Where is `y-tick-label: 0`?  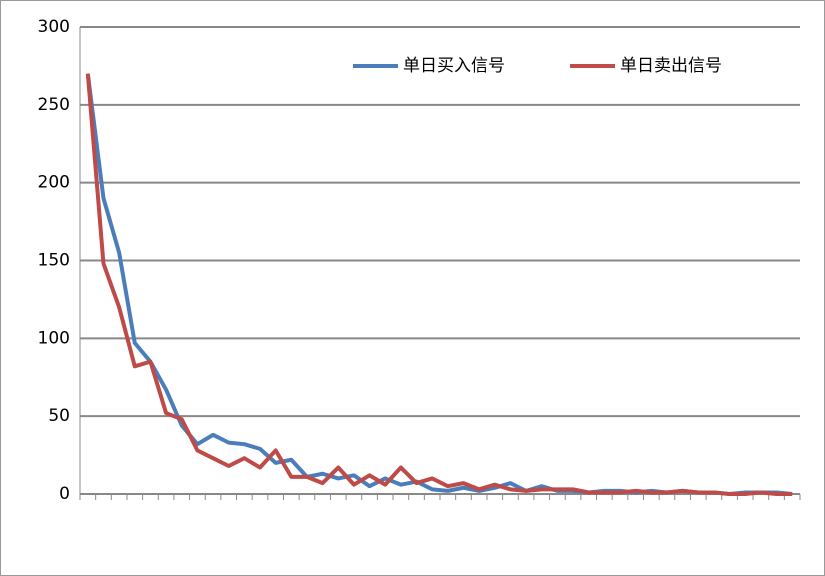
y-tick-label: 0 is located at coordinates (64, 494).